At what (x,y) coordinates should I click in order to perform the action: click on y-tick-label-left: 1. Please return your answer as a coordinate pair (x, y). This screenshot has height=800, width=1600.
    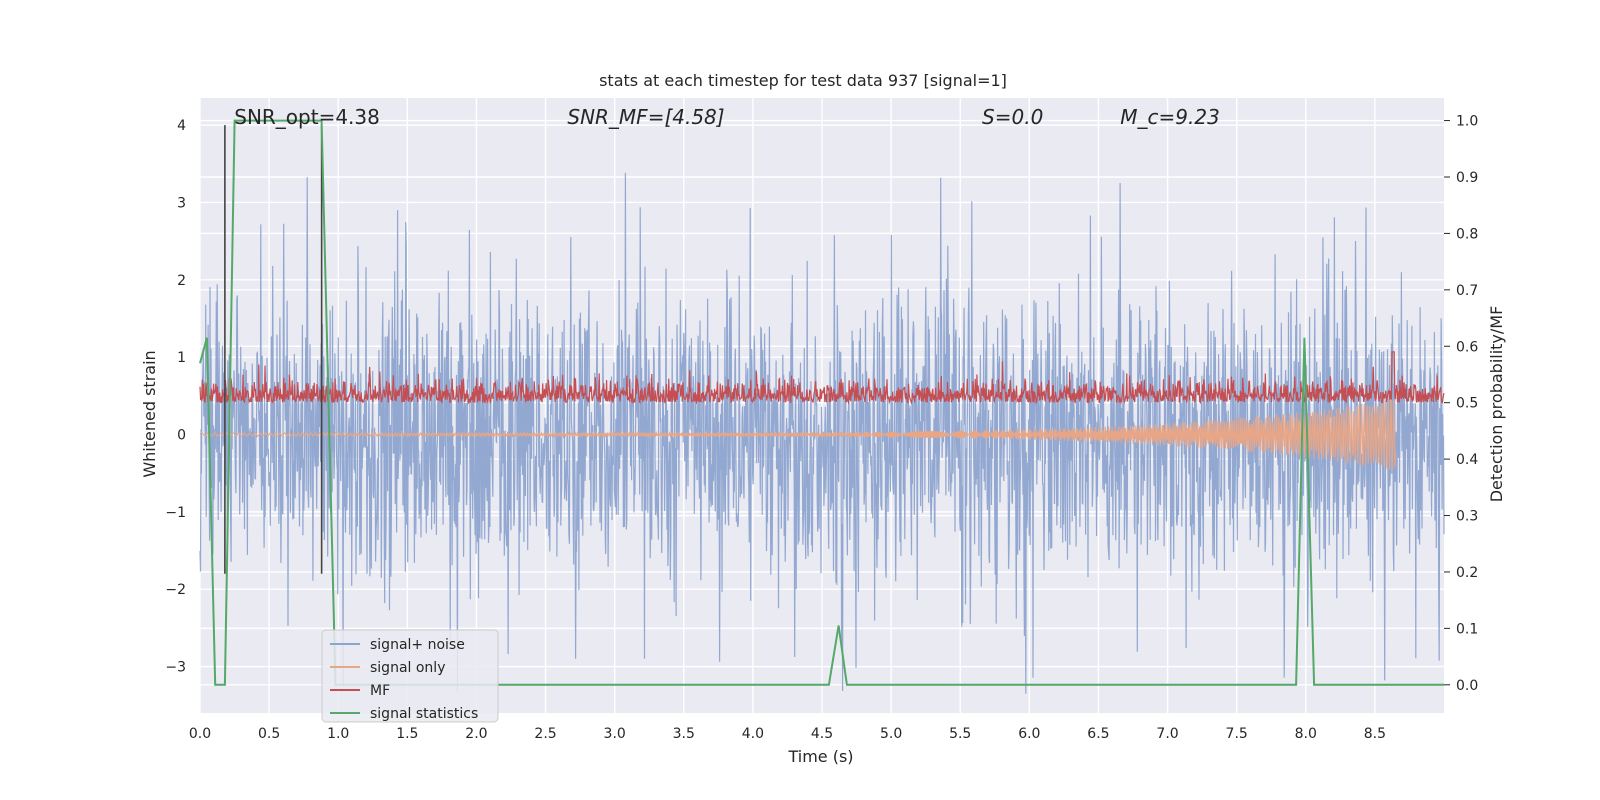
    Looking at the image, I should click on (181, 358).